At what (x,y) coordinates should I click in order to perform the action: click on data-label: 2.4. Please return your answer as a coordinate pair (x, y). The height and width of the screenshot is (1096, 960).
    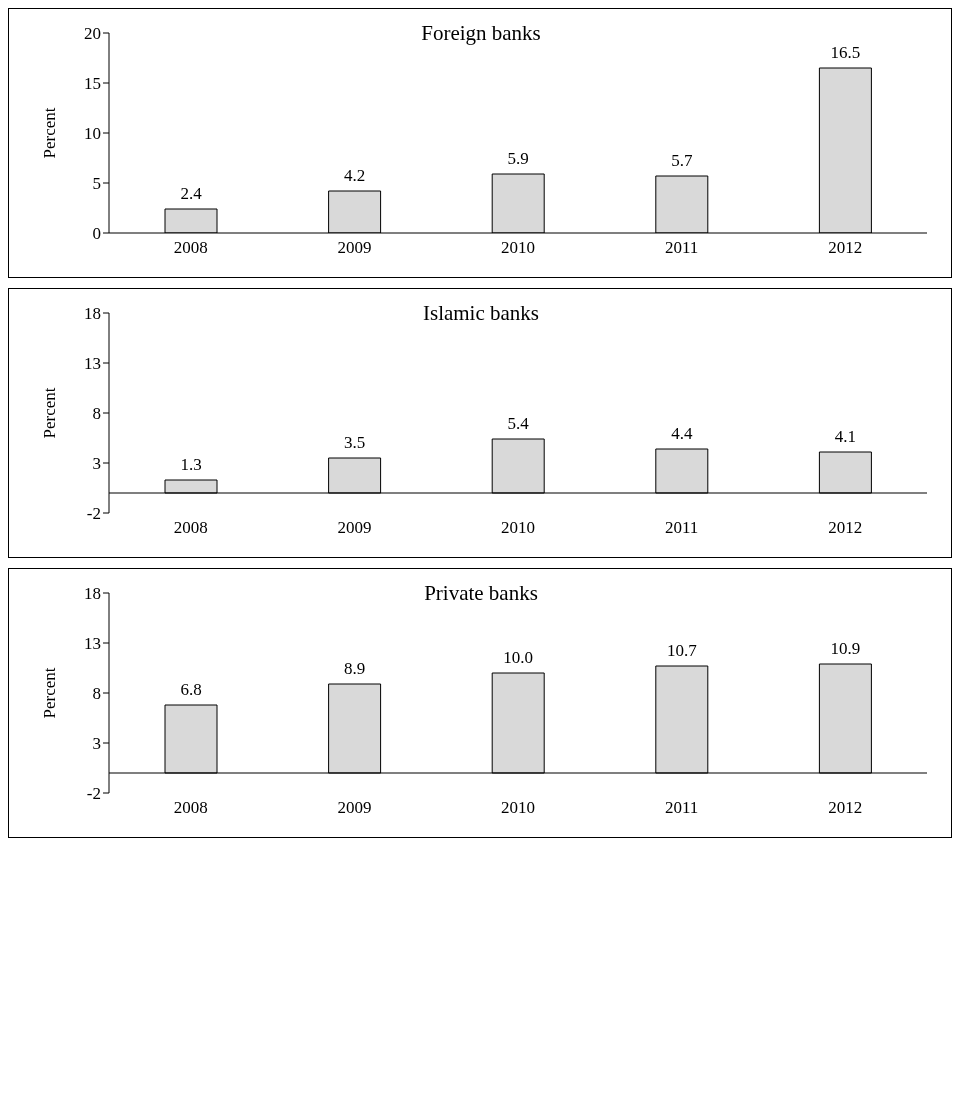
    Looking at the image, I should click on (191, 193).